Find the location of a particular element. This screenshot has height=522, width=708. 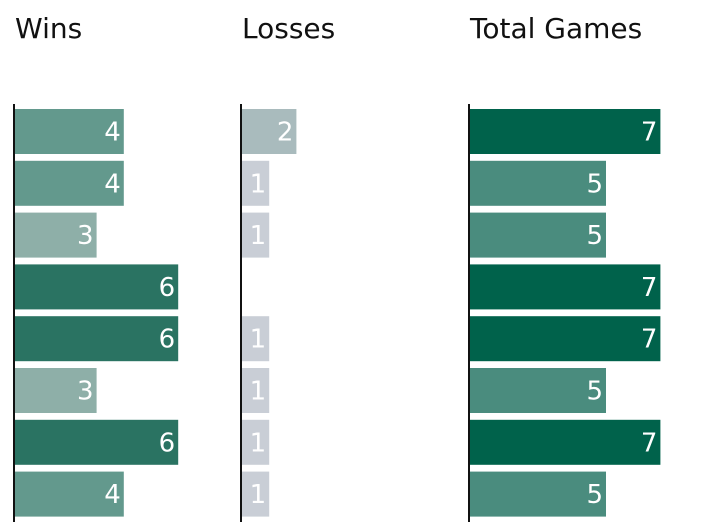

losses-bar-label-2: 1 is located at coordinates (258, 184).